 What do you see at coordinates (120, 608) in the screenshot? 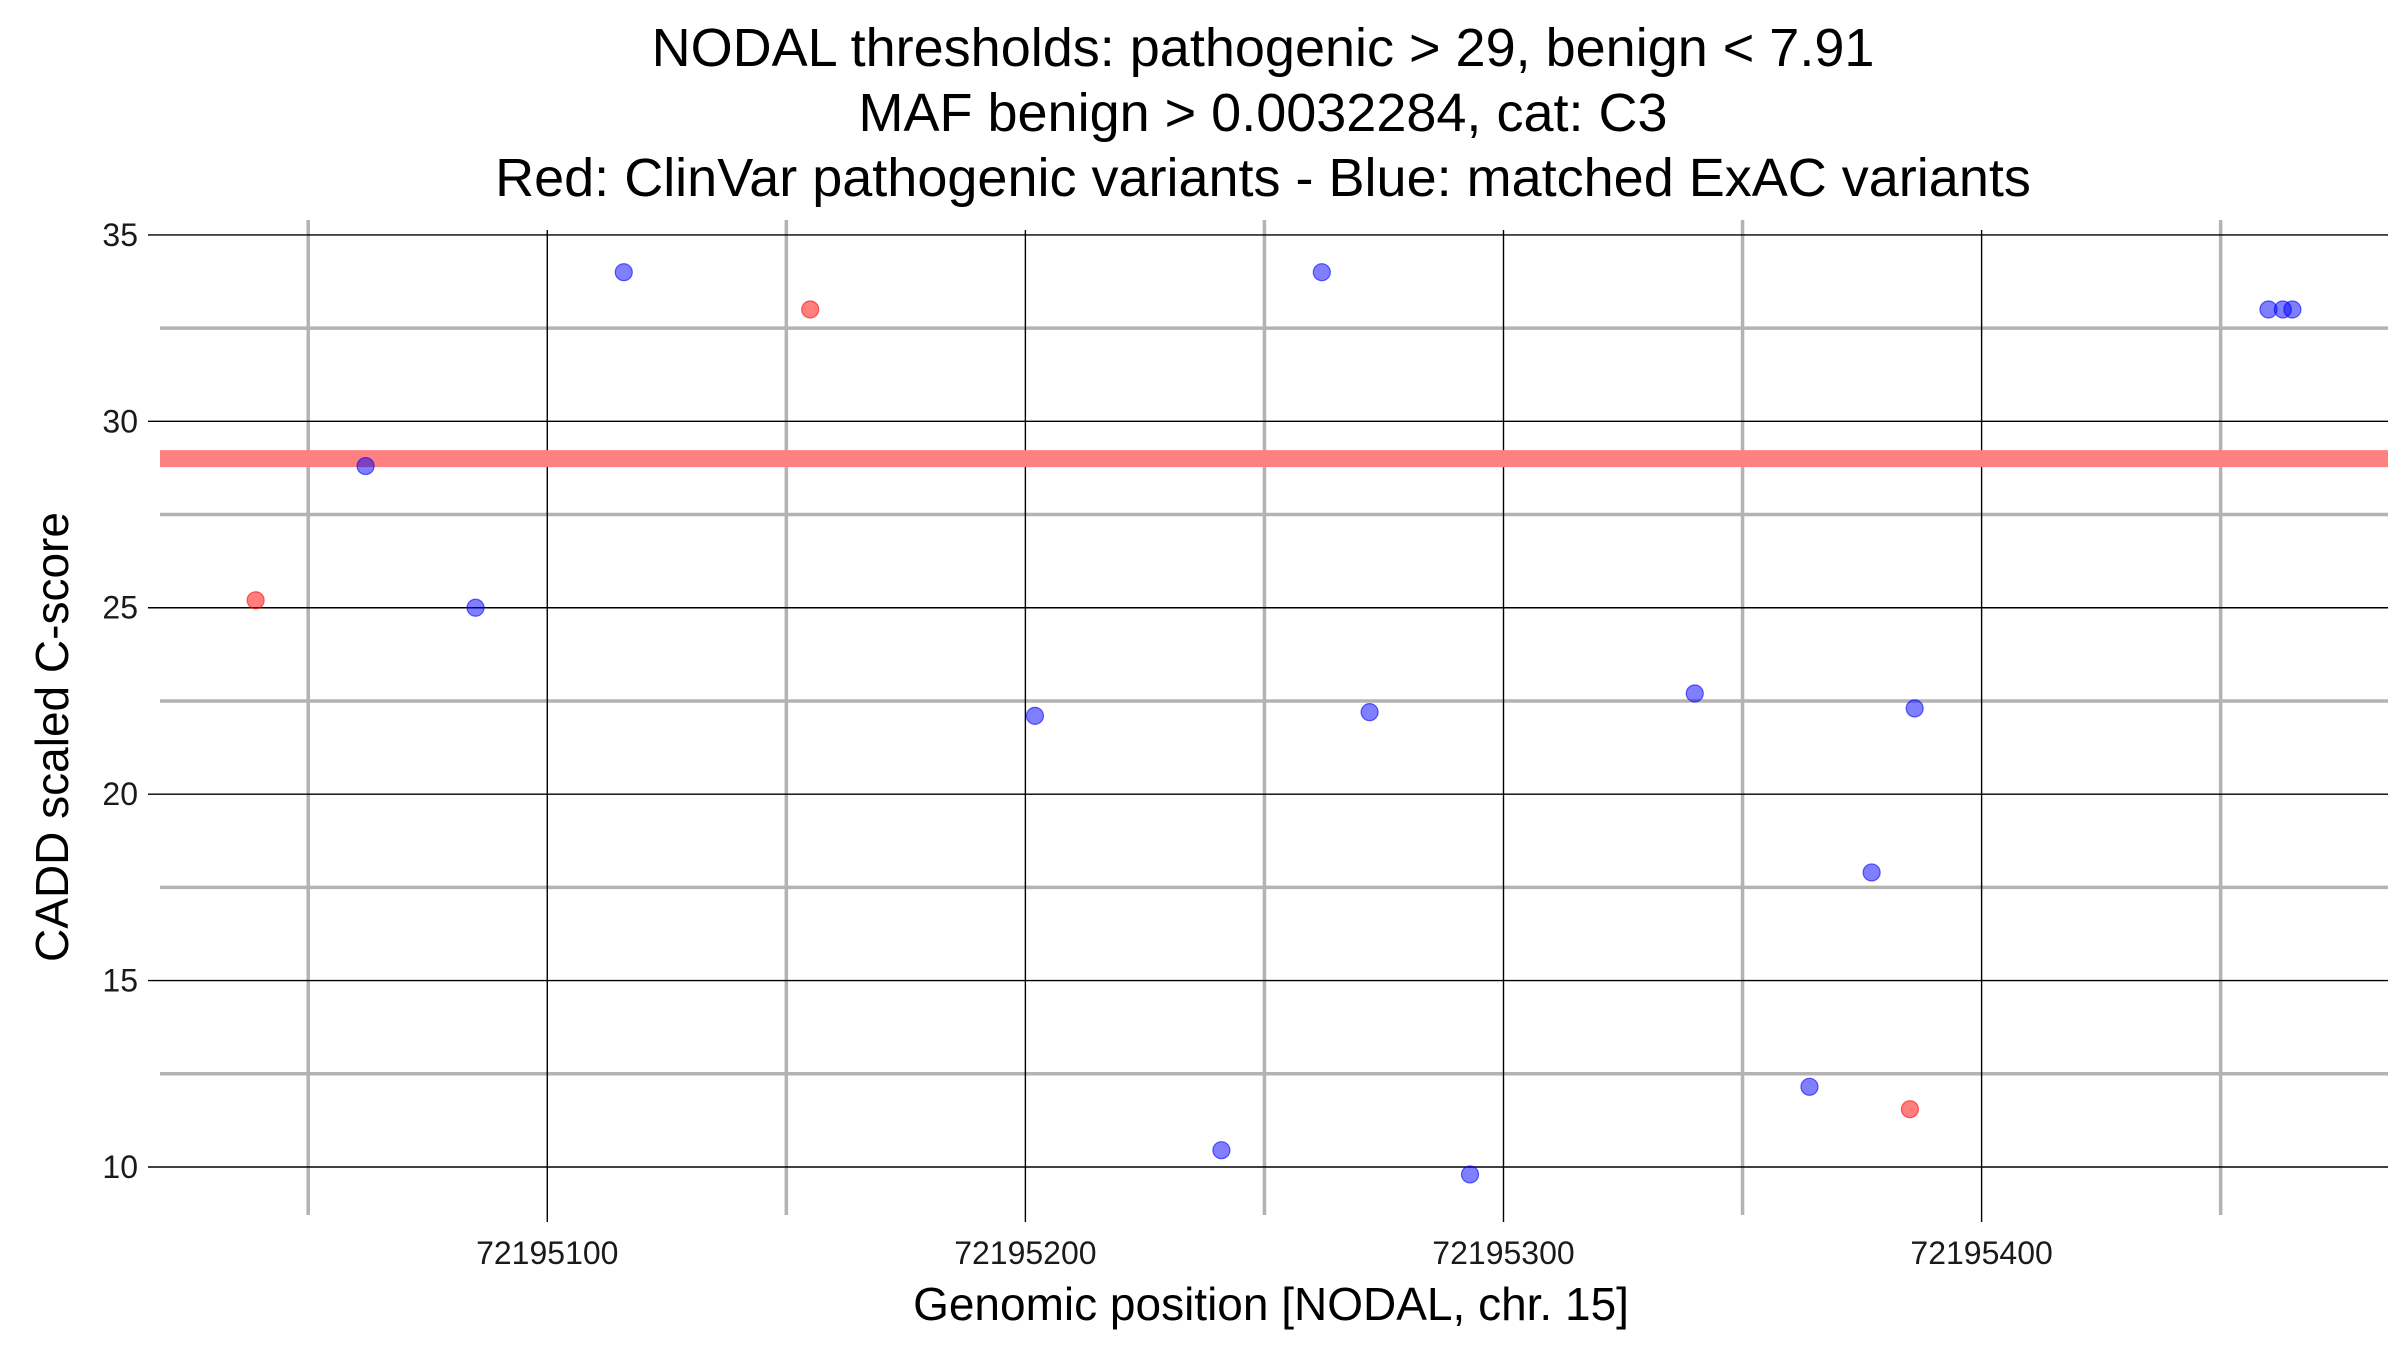
I see `y-tick-label: 25` at bounding box center [120, 608].